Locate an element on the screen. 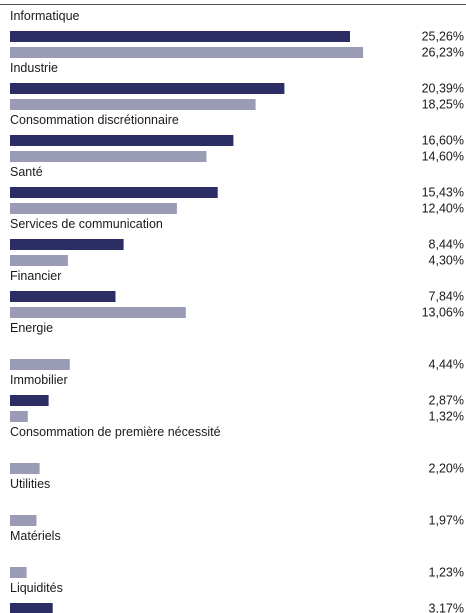 The image size is (466, 613). value-label-series-1: 7,84% is located at coordinates (446, 297).